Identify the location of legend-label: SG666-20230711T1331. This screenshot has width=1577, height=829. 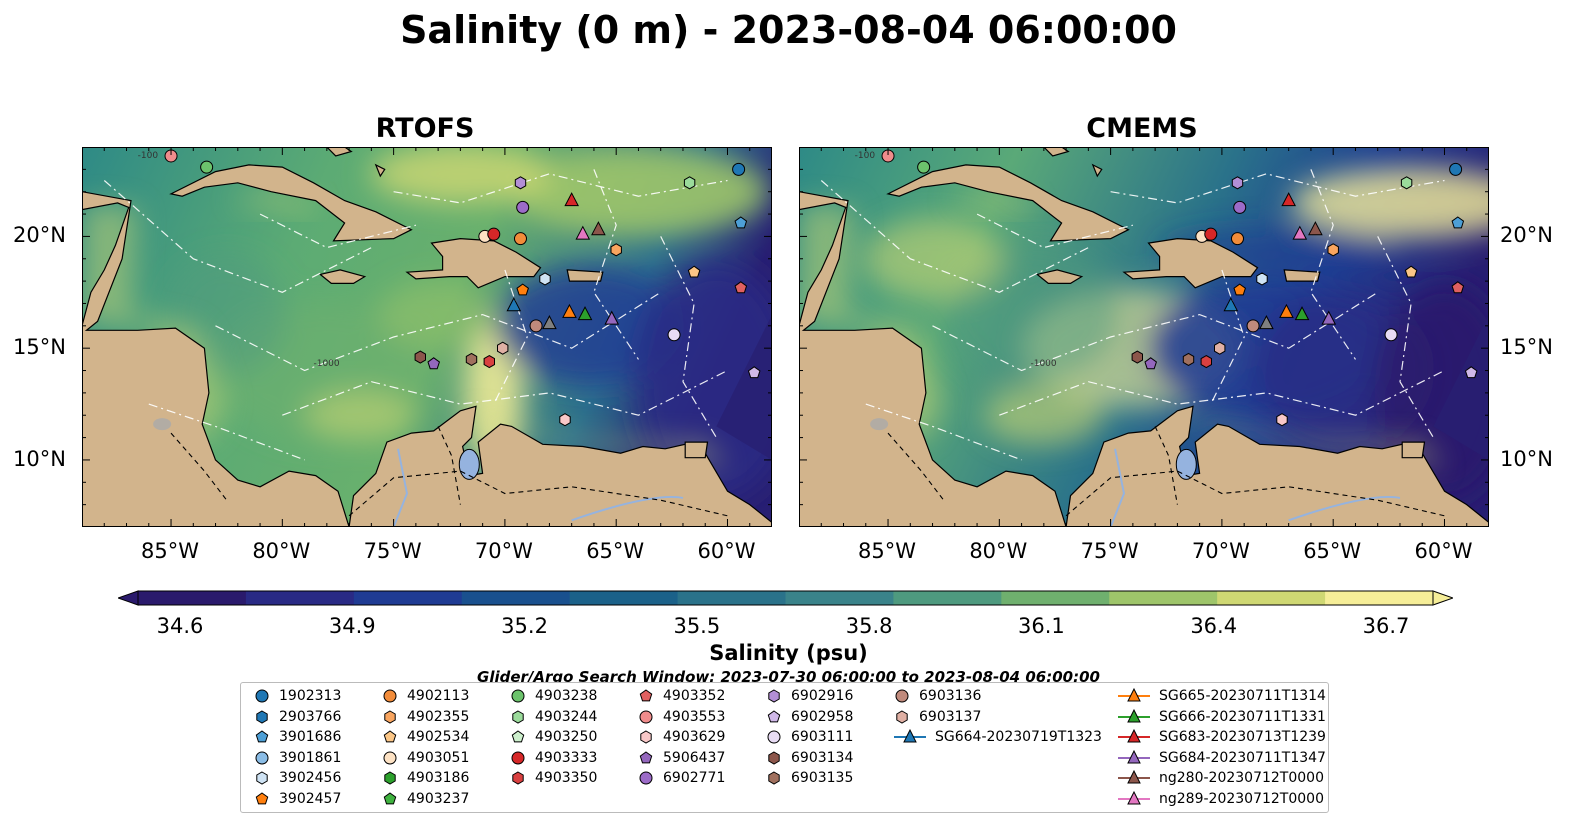
(1242, 716).